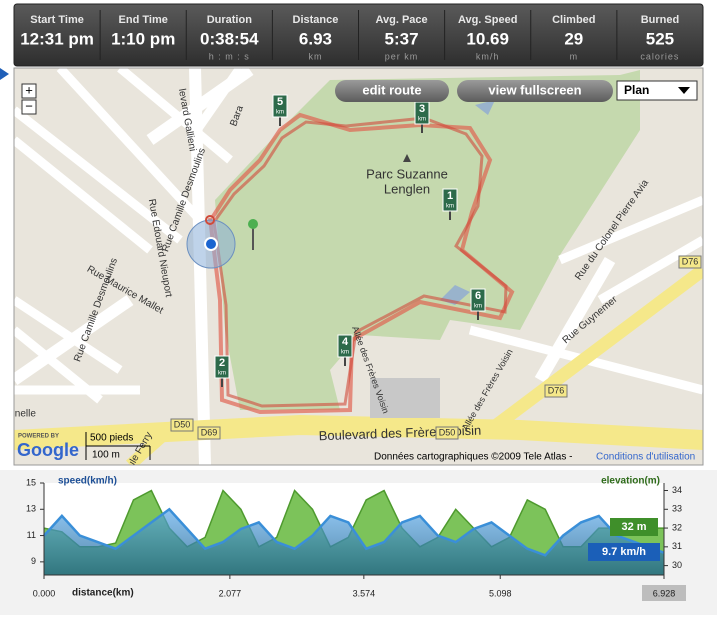 The width and height of the screenshot is (717, 620). I want to click on park-label: Lenglen, so click(407, 188).